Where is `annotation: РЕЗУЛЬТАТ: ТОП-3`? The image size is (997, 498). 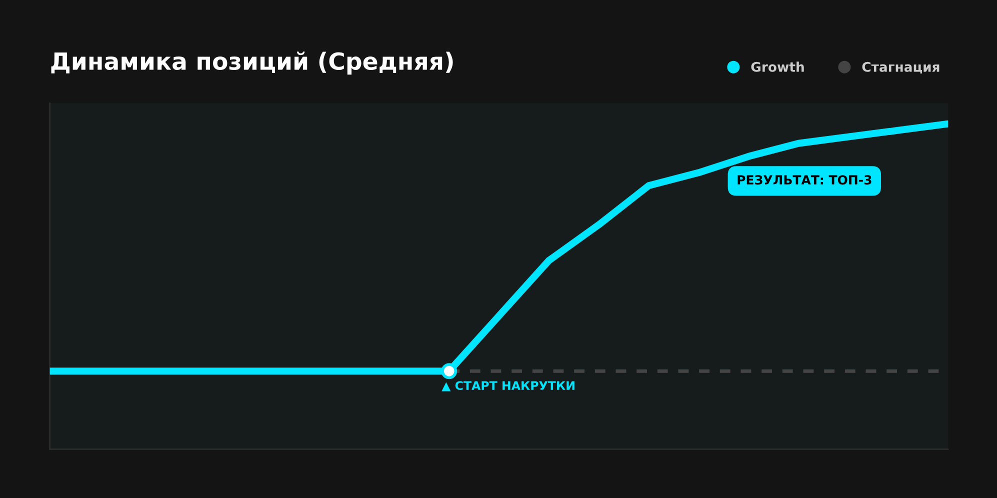 annotation: РЕЗУЛЬТАТ: ТОП-3 is located at coordinates (805, 180).